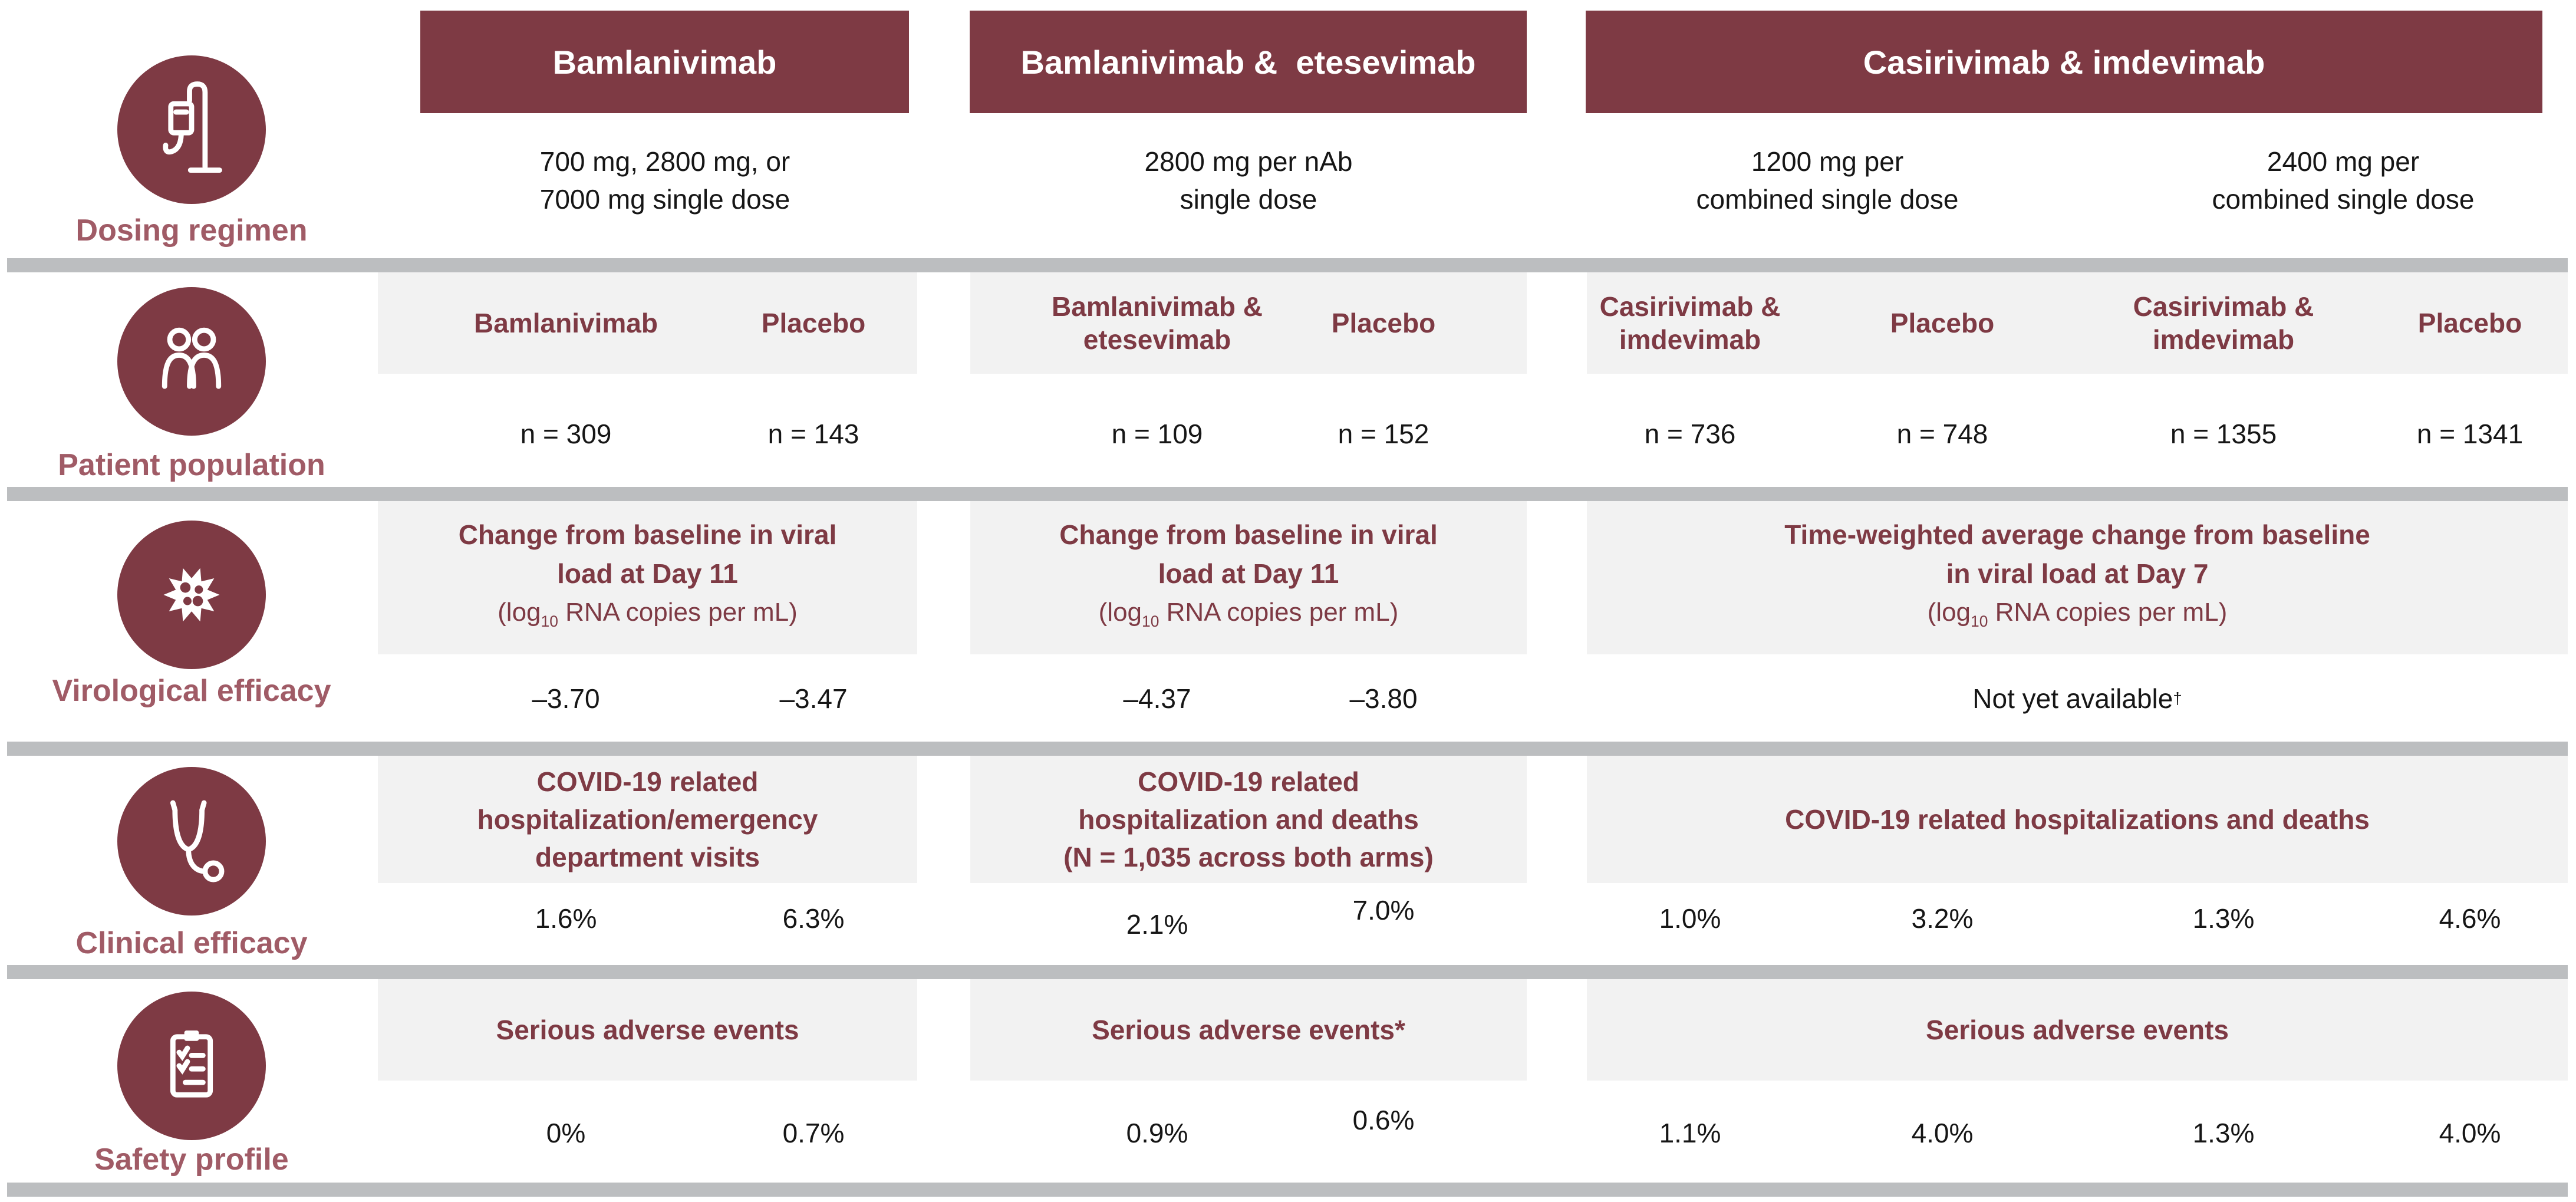  Describe the element at coordinates (1827, 200) in the screenshot. I see `dose-line: combined single dose` at that location.